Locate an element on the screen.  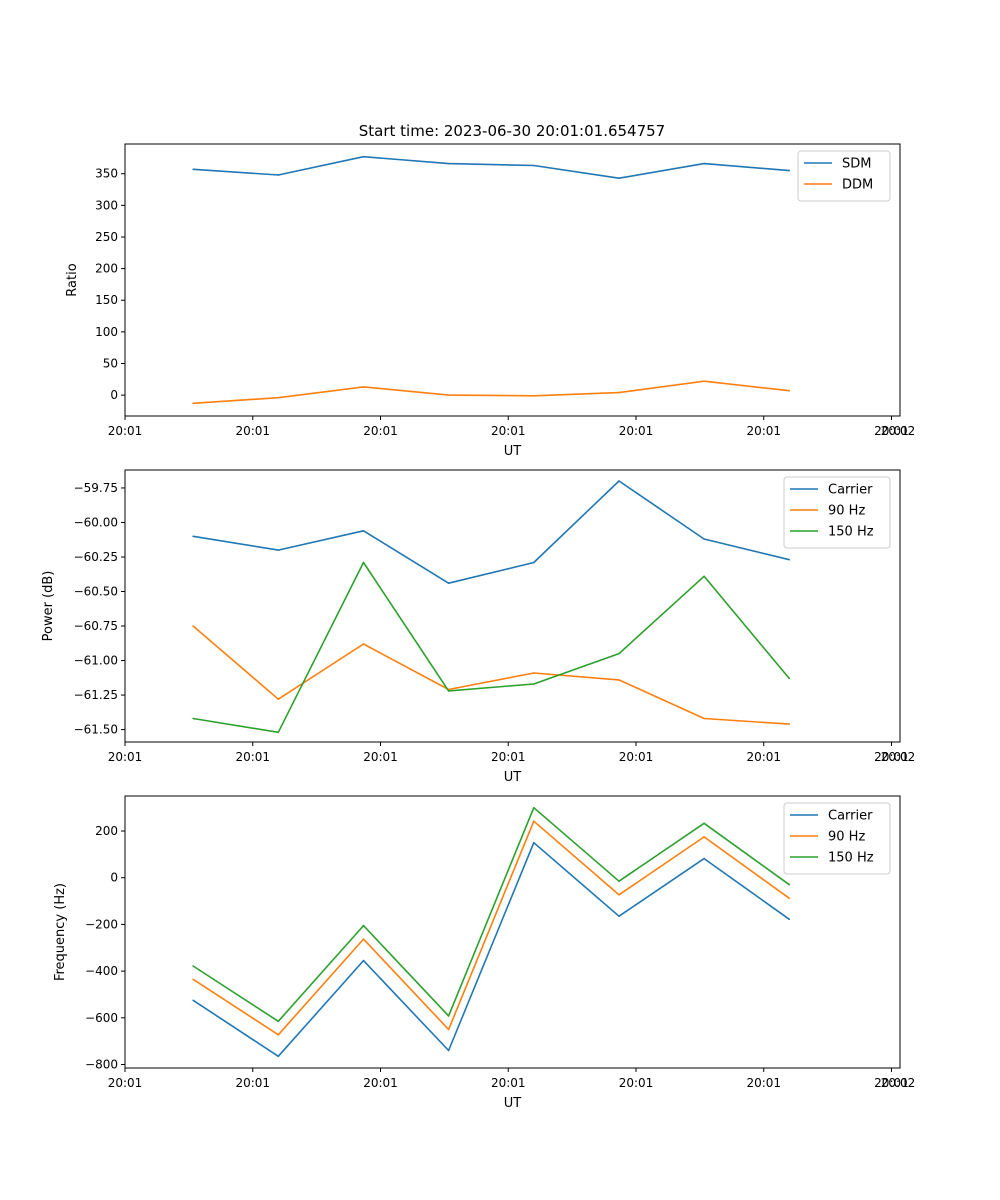
x-tick-label: 20:02 is located at coordinates (898, 431).